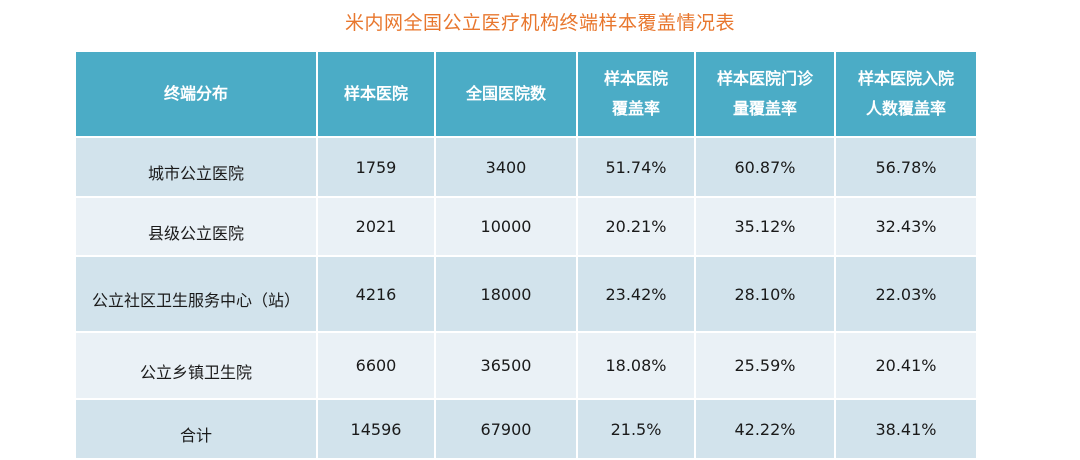 The height and width of the screenshot is (460, 1080). What do you see at coordinates (905, 78) in the screenshot?
I see `header-admission-coverage-line1: 样本医院入院` at bounding box center [905, 78].